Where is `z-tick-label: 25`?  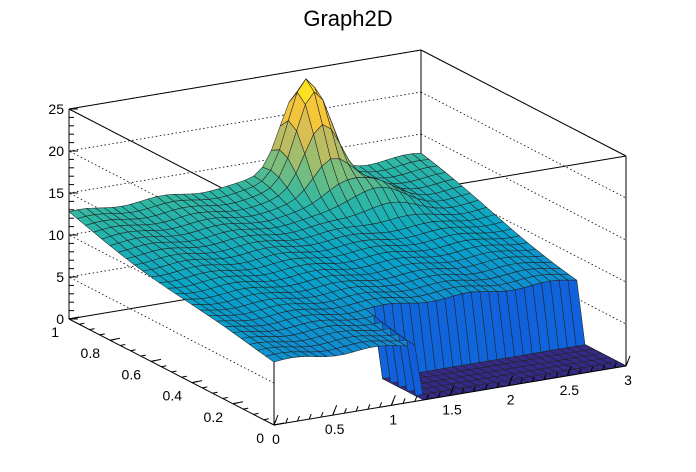
z-tick-label: 25 is located at coordinates (56, 109).